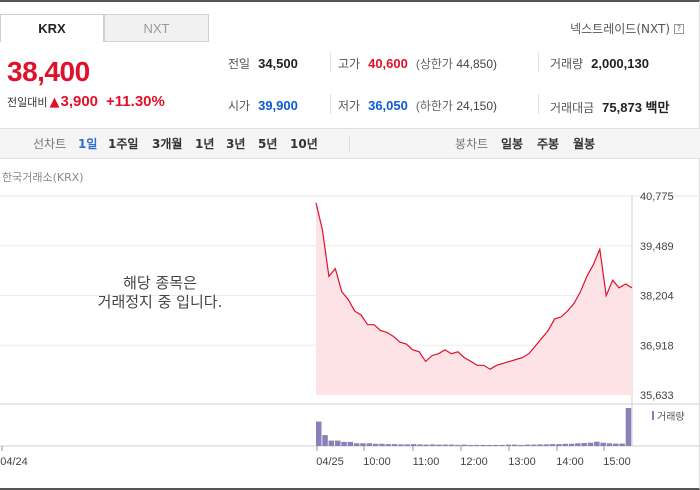 The image size is (700, 490). I want to click on current-price: 38,400, so click(48, 71).